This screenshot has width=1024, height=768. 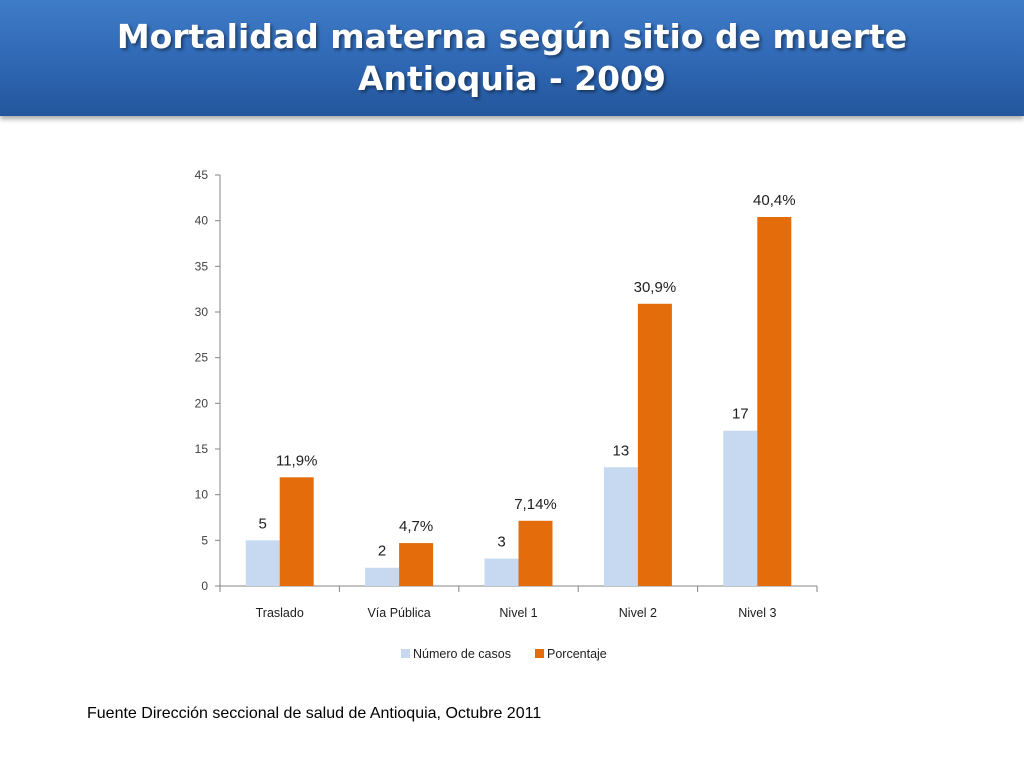 I want to click on slide-title-line1: Mortalidad materna según sitio de muerte, so click(x=512, y=36).